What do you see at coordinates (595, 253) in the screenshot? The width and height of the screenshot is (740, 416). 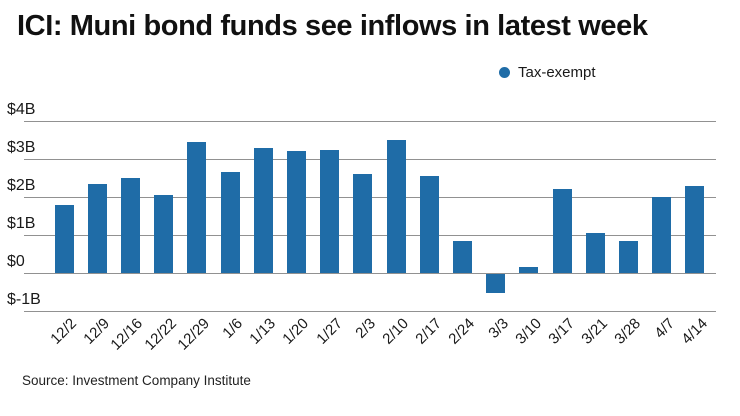 I see `bar-3/21` at bounding box center [595, 253].